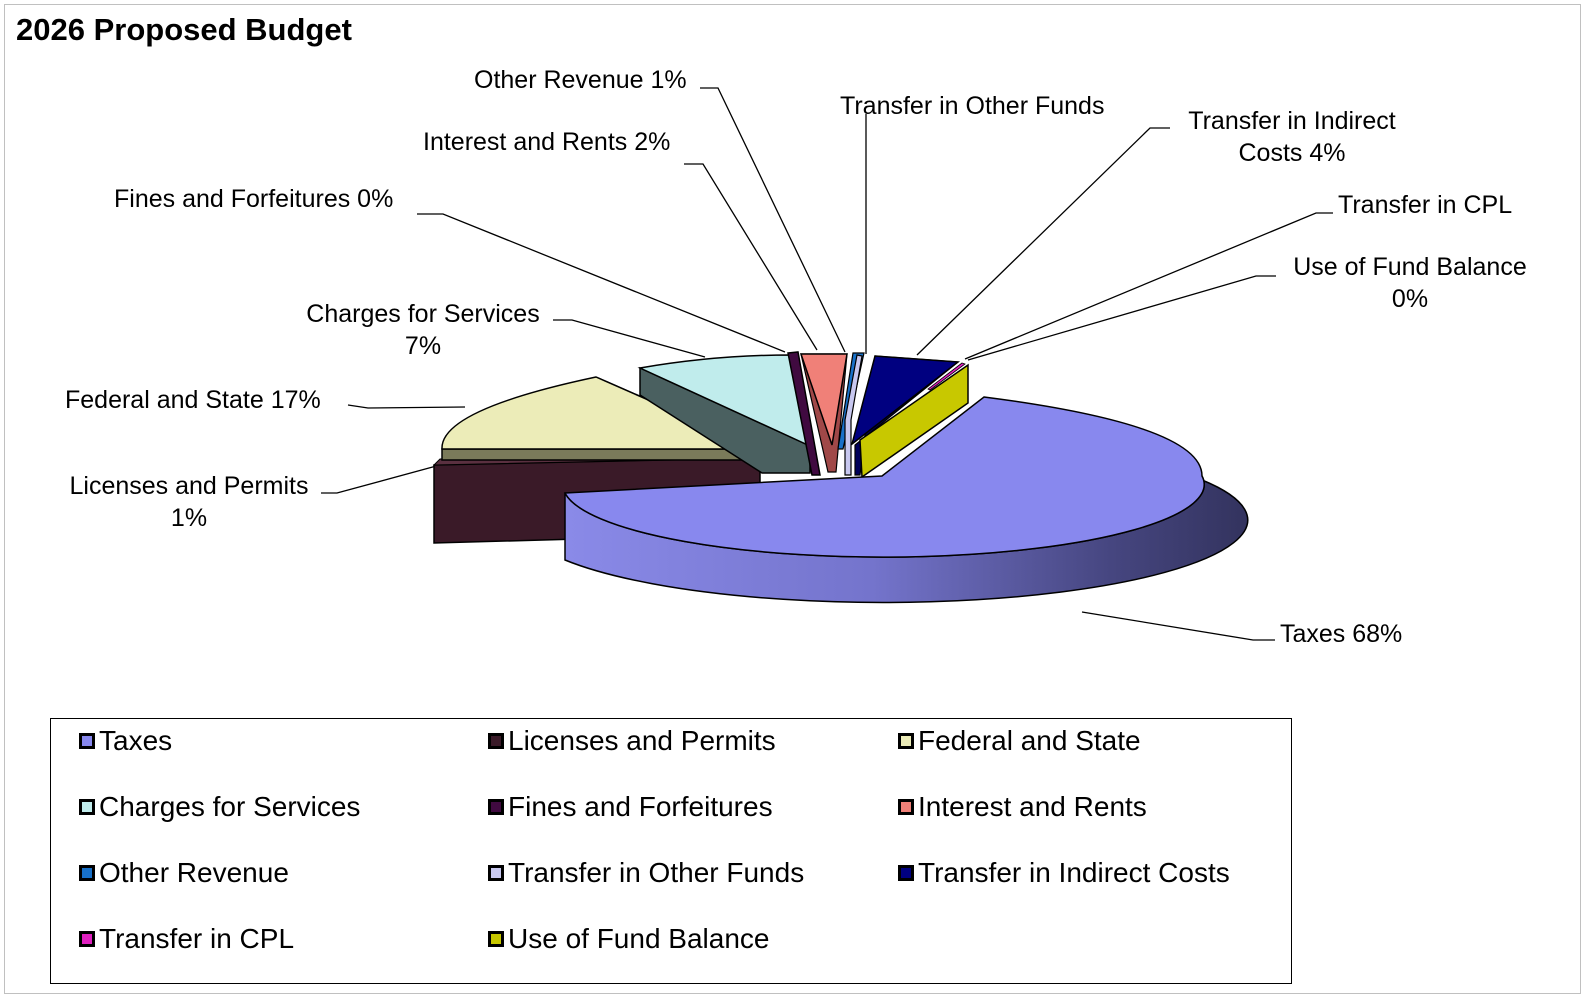  Describe the element at coordinates (1409, 283) in the screenshot. I see `slice-label-use-of-fund-balance: Use of Fund Balance 0%` at that location.